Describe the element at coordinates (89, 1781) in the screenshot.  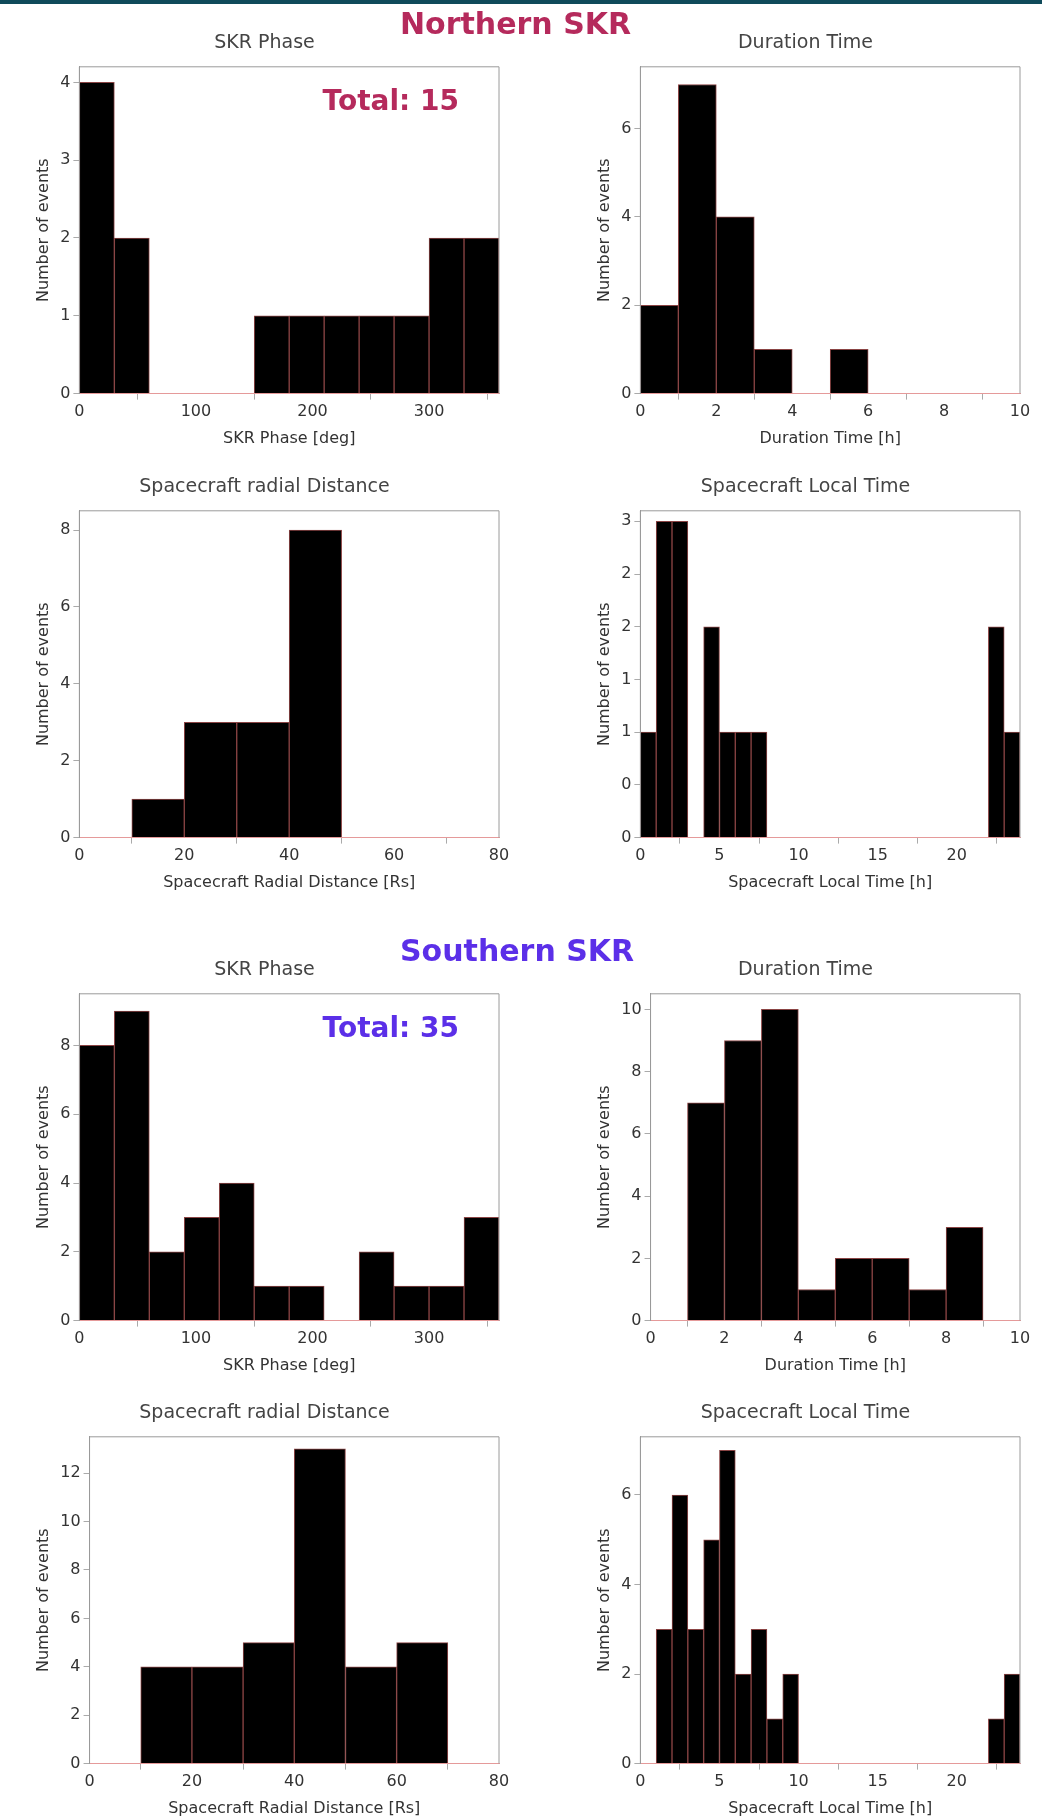
I see `x-tick-label: 0` at that location.